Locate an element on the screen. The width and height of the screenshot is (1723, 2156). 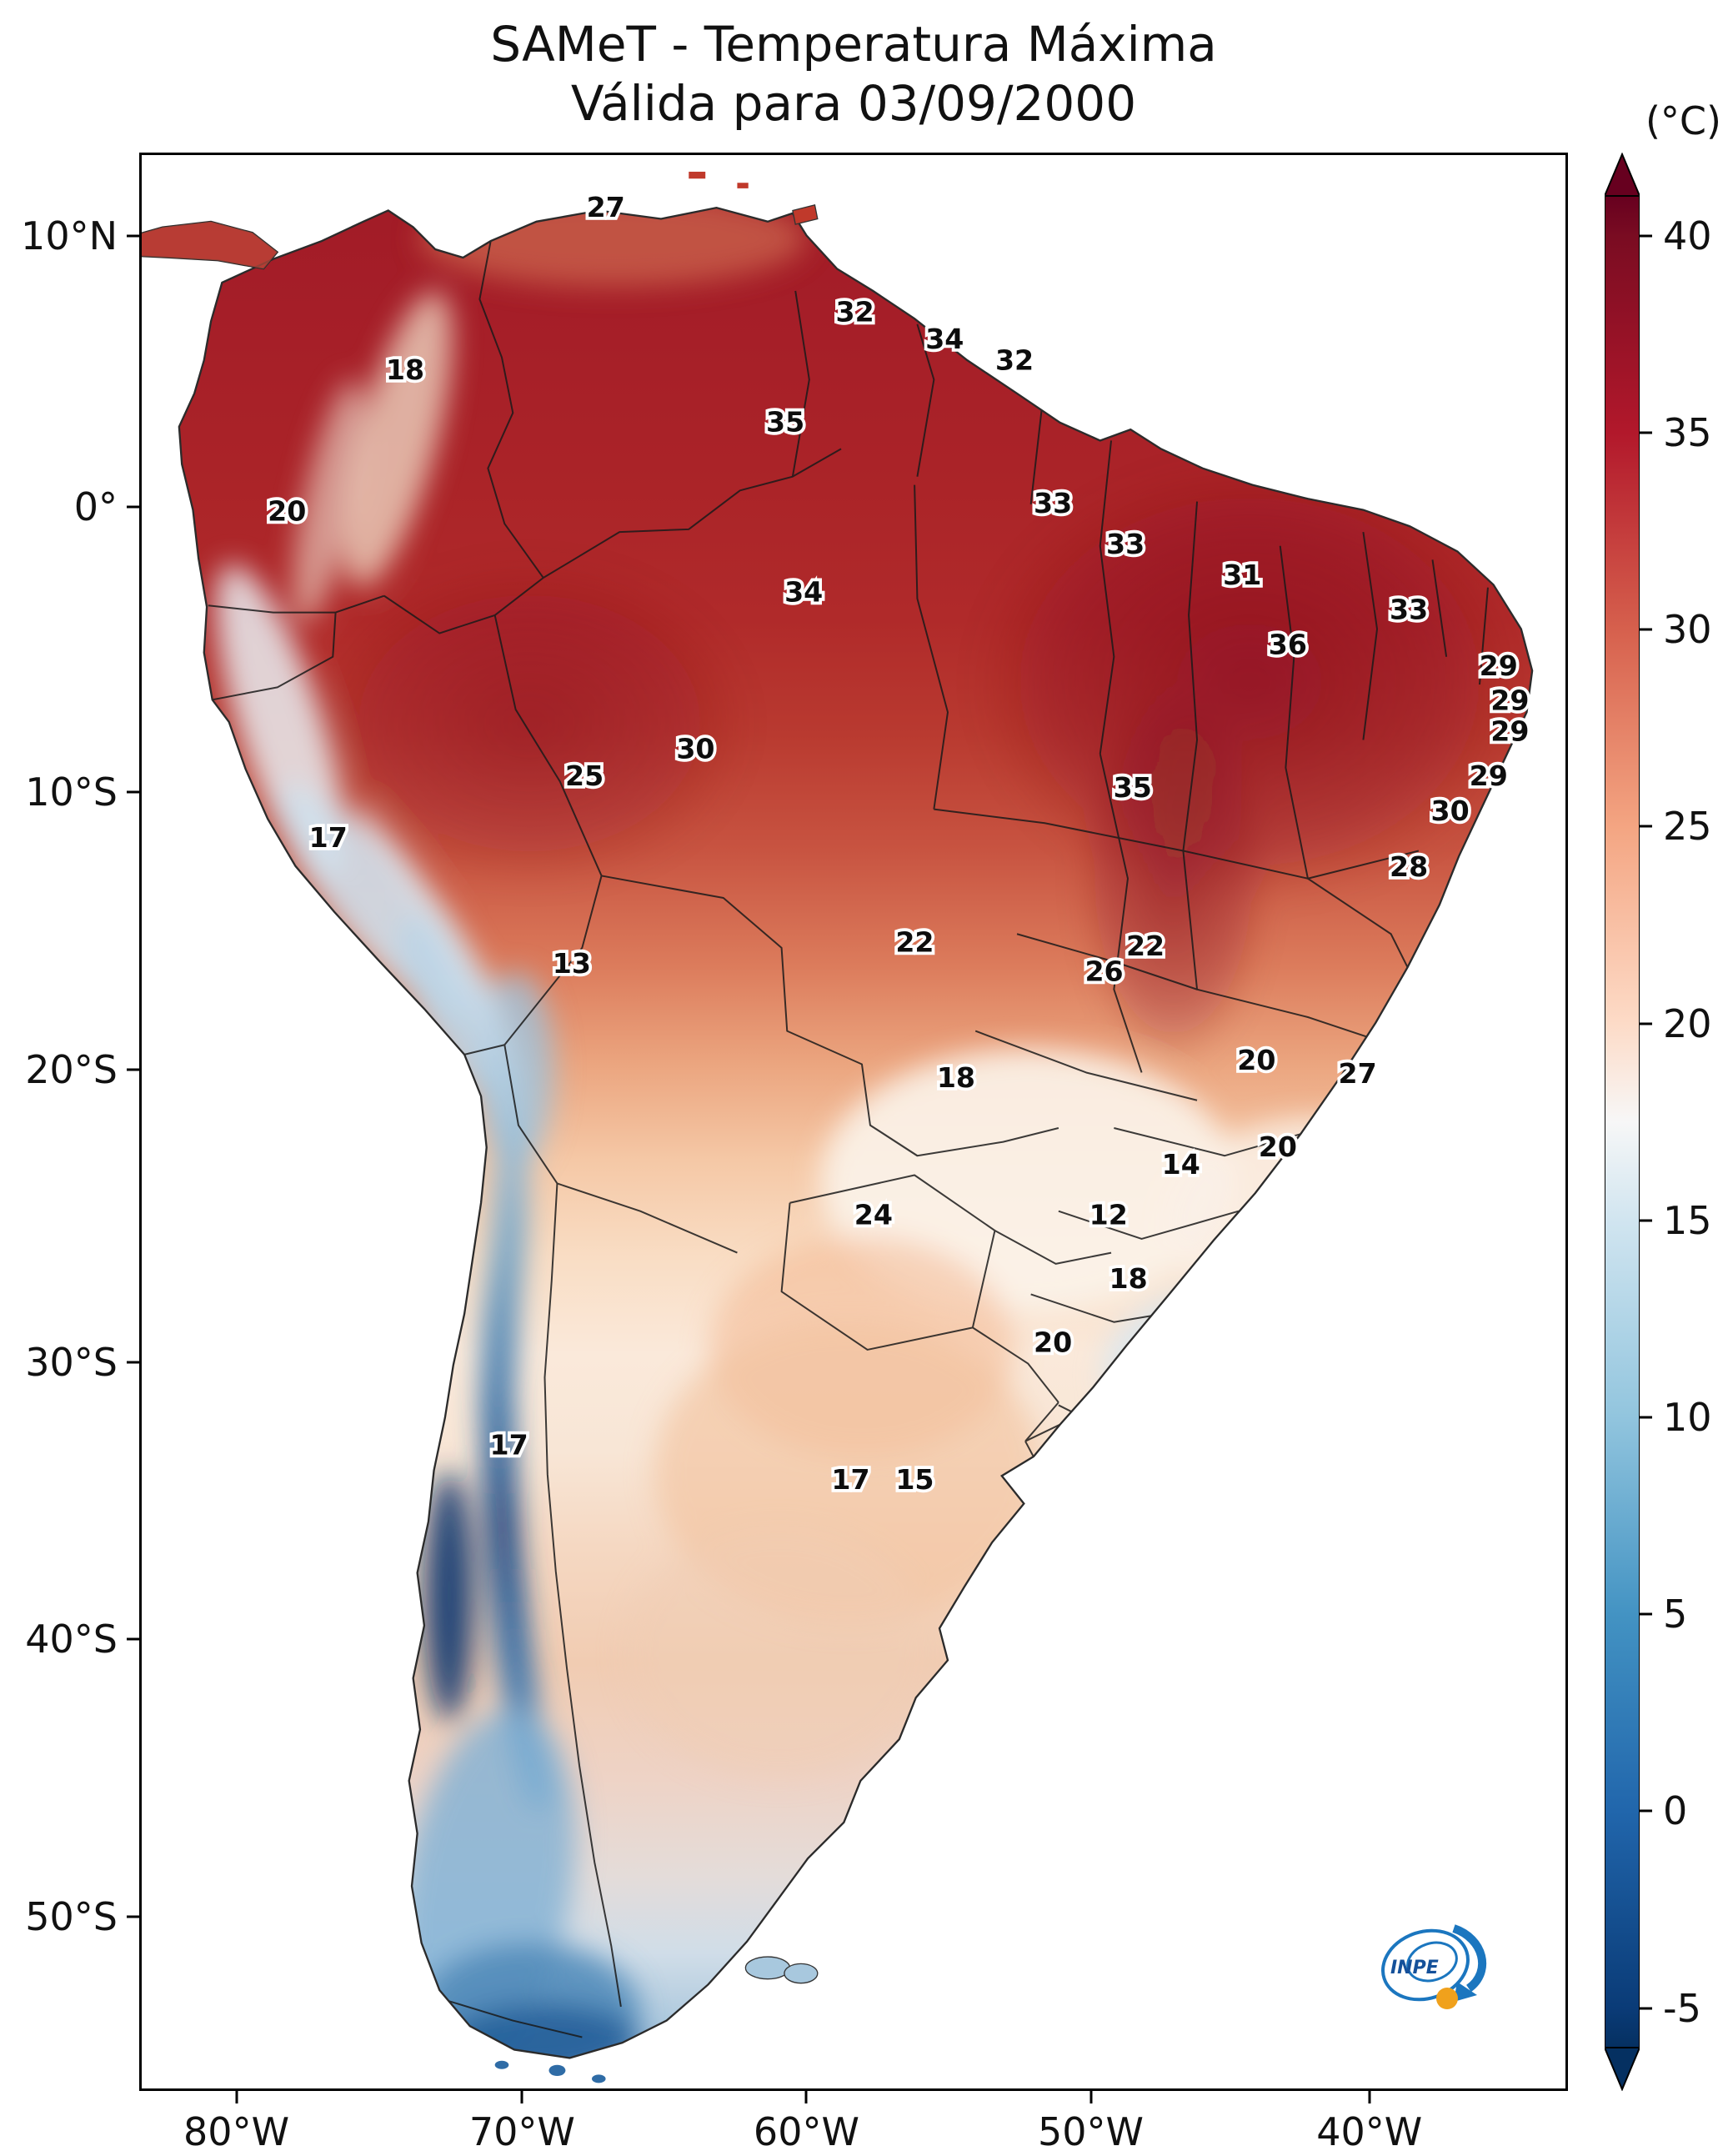
colorbar-tick-label: 20 is located at coordinates (1687, 1023).